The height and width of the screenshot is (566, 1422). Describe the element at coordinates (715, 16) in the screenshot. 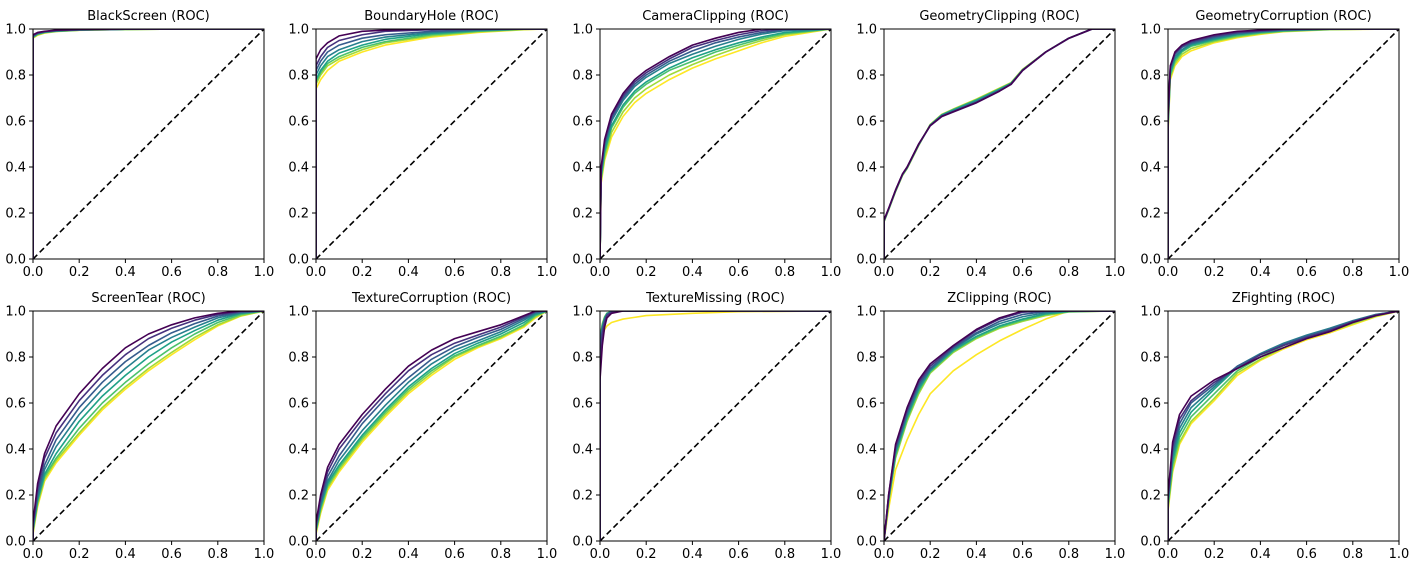

I see `subplot-title: CameraClipping (ROC)` at that location.